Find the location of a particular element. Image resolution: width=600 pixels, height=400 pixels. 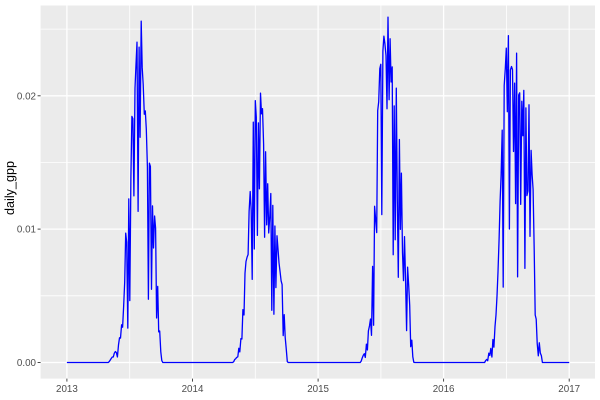

svg-text: 2014 is located at coordinates (193, 389).